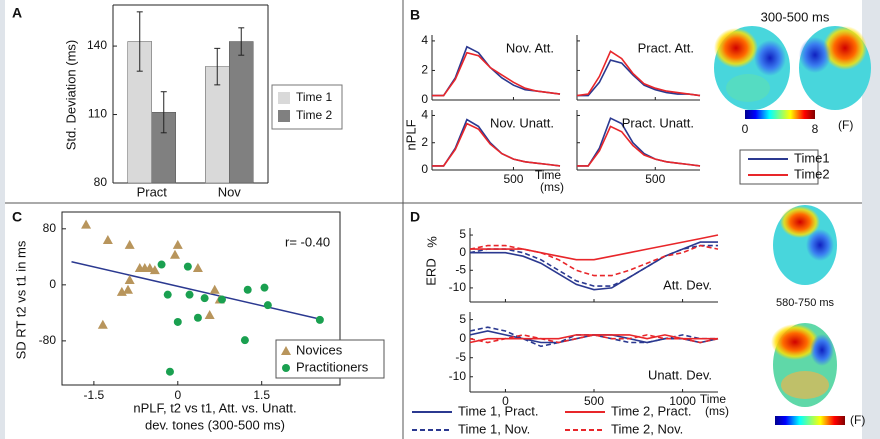 The width and height of the screenshot is (880, 439). What do you see at coordinates (805, 303) in the screenshot?
I see `topomap-title: 580-750 ms` at bounding box center [805, 303].